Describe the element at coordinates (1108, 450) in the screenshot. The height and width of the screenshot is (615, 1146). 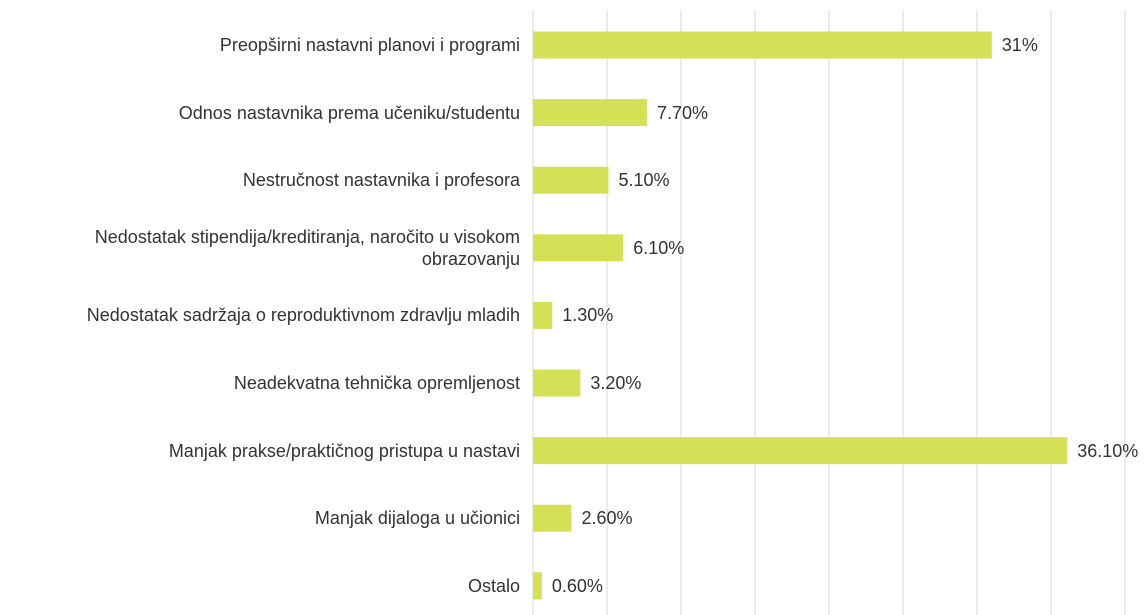
I see `value-label: 36.10%` at that location.